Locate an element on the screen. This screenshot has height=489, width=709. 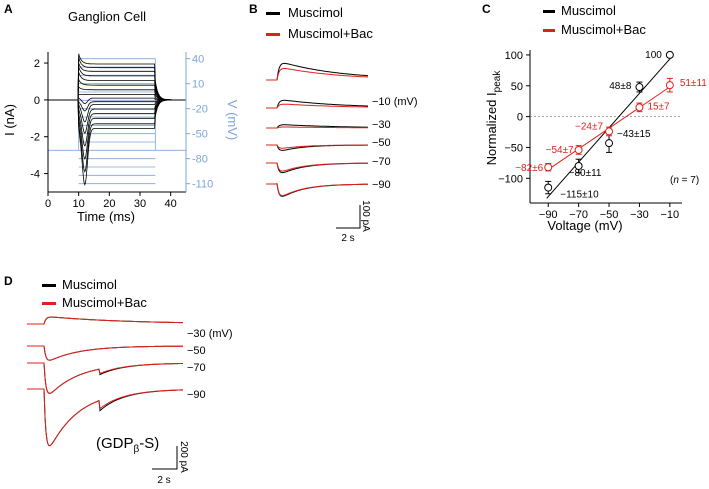
panel-c-xtick-label: −90 is located at coordinates (548, 215).